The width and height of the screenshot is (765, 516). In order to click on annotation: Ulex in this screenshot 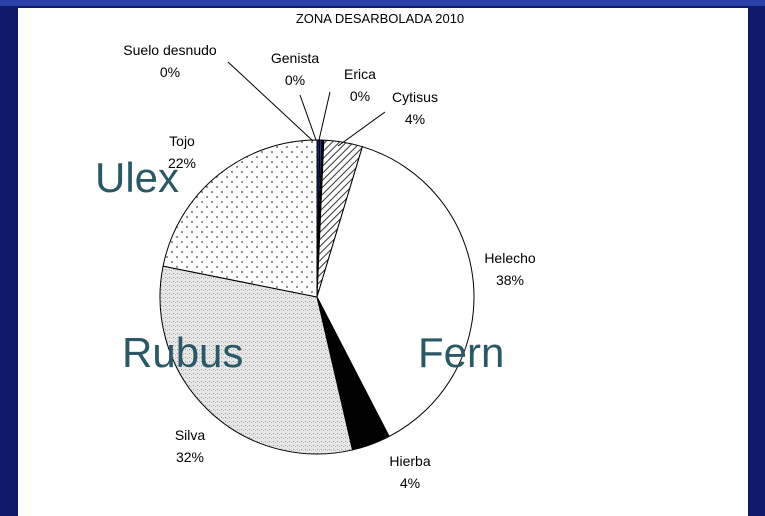, I will do `click(137, 177)`.